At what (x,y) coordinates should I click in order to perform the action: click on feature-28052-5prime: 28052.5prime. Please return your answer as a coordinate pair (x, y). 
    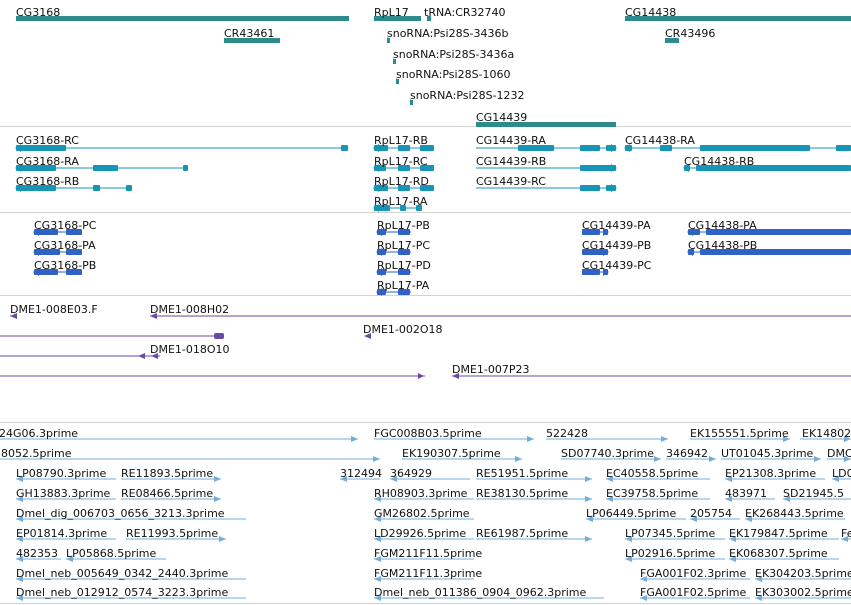
    Looking at the image, I should click on (190, 454).